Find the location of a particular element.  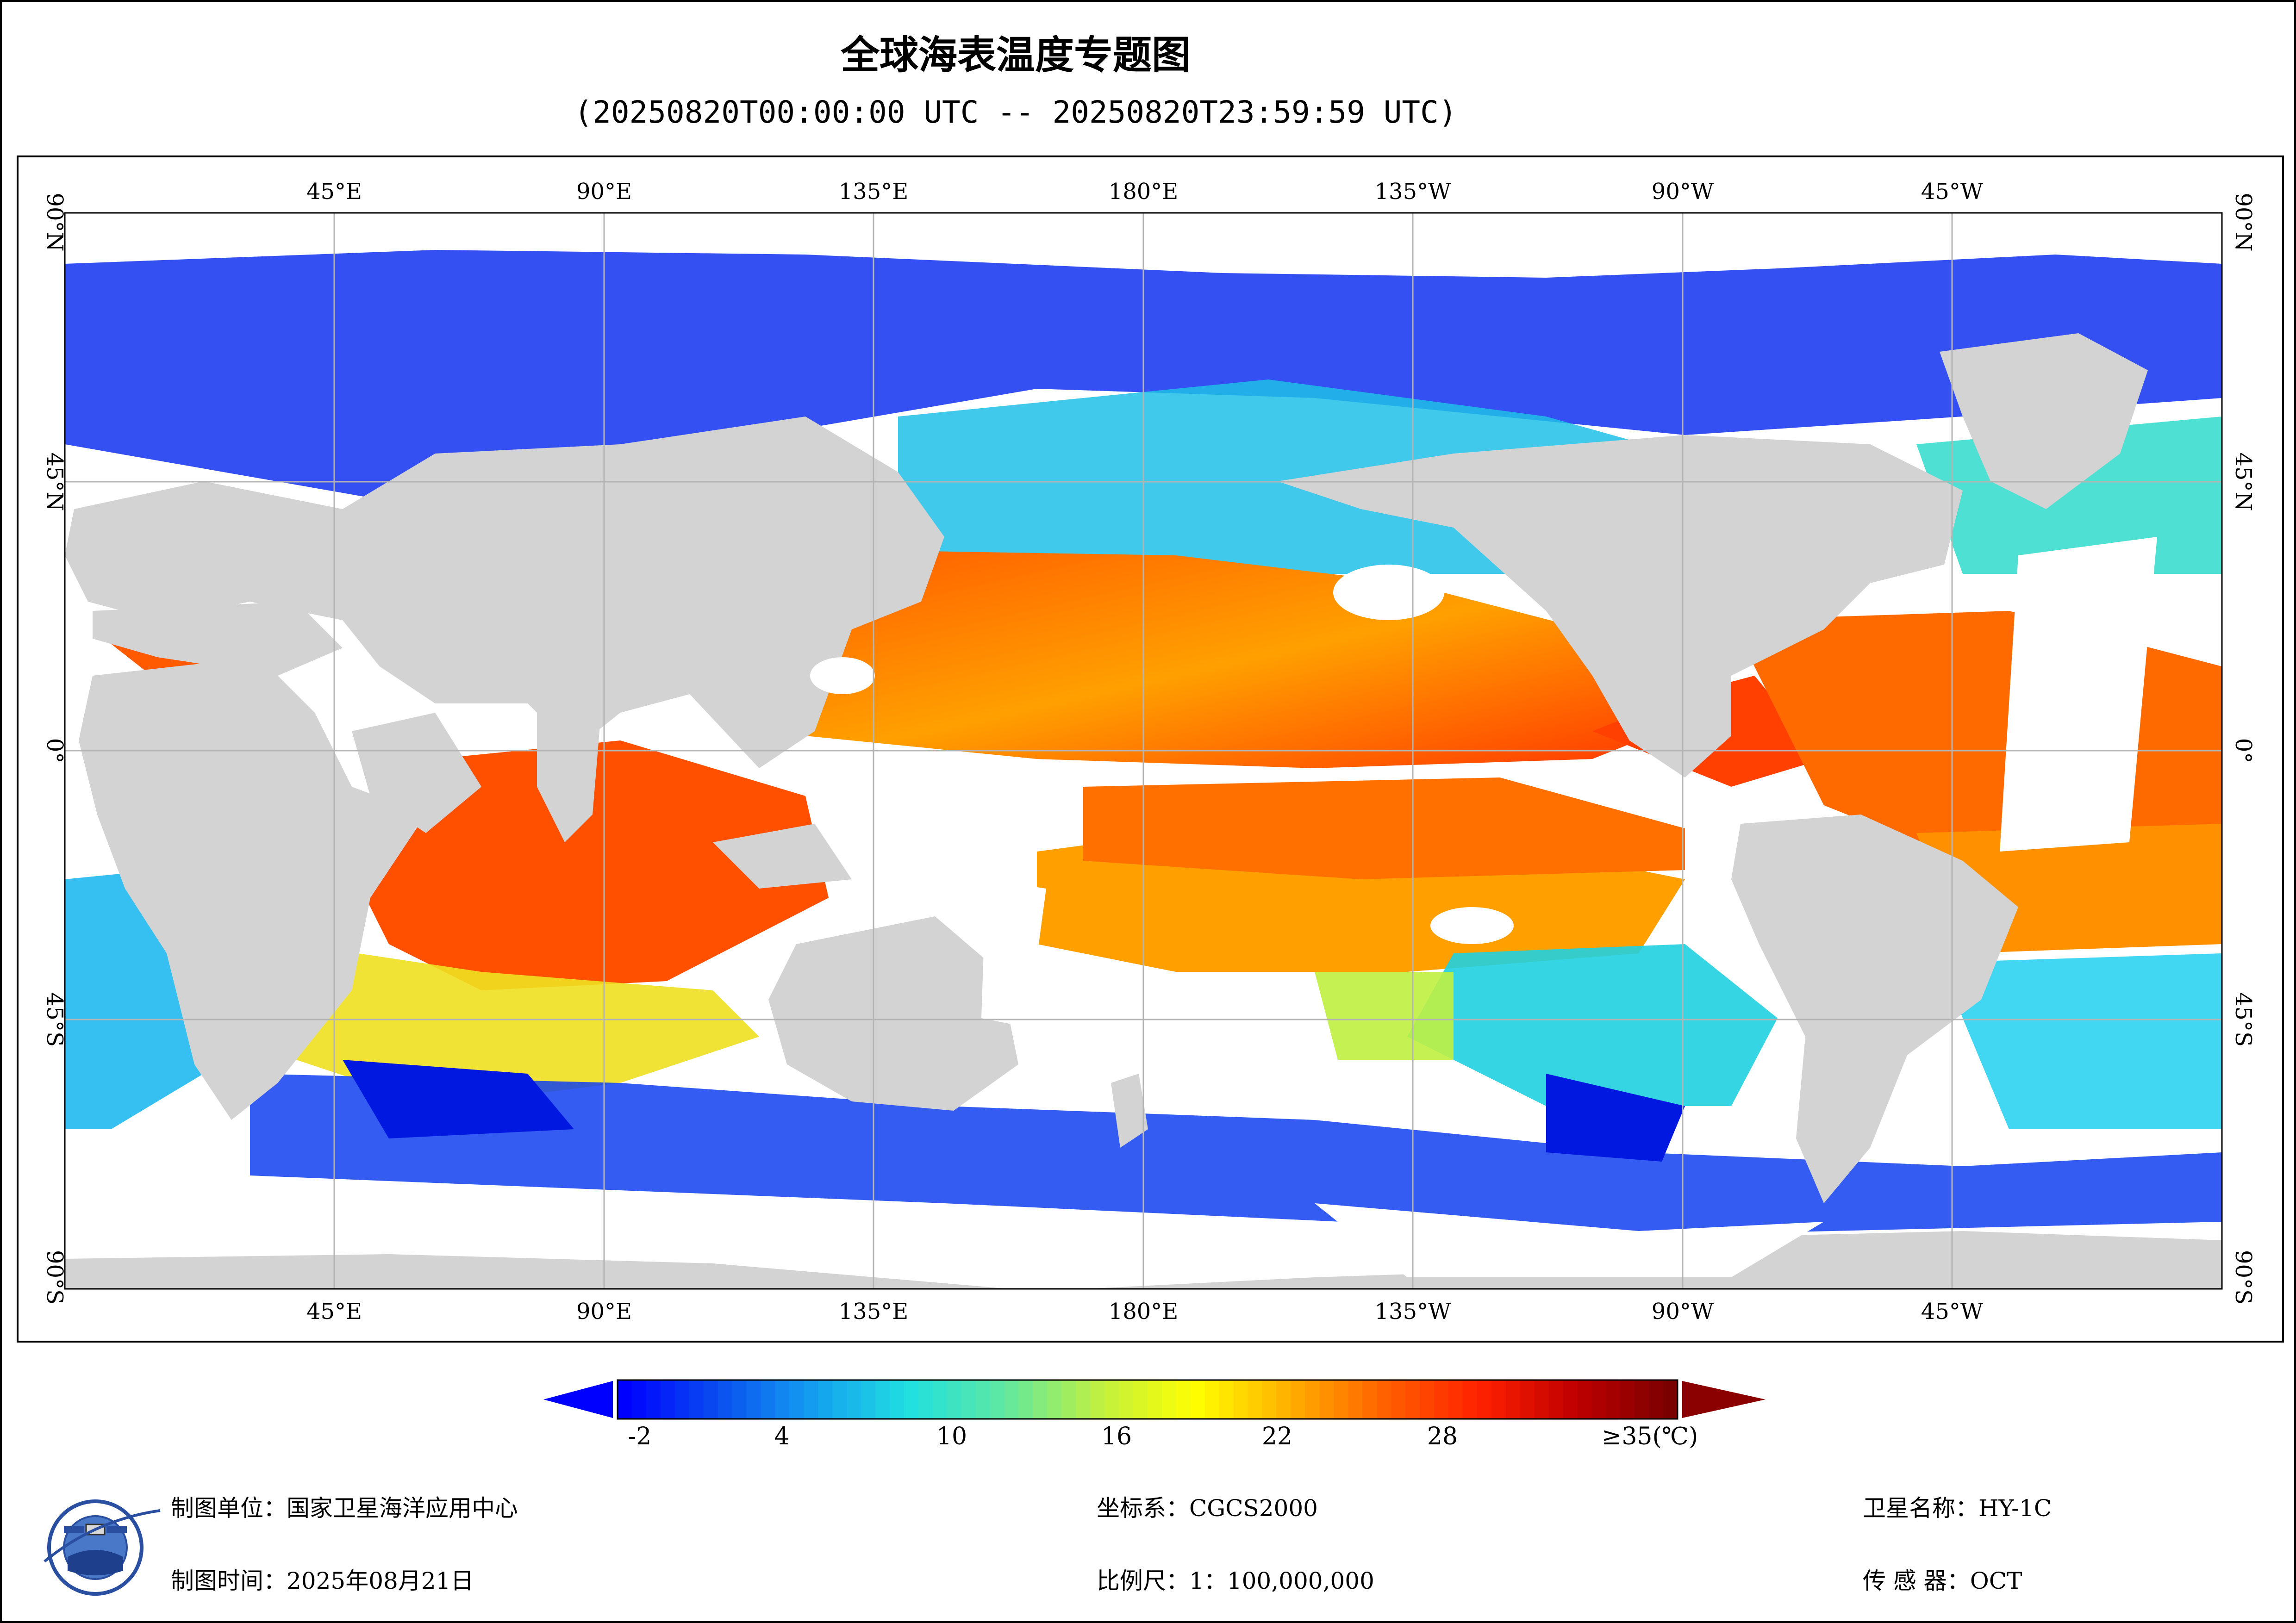

colorbar-over-arrow is located at coordinates (1724, 1399).